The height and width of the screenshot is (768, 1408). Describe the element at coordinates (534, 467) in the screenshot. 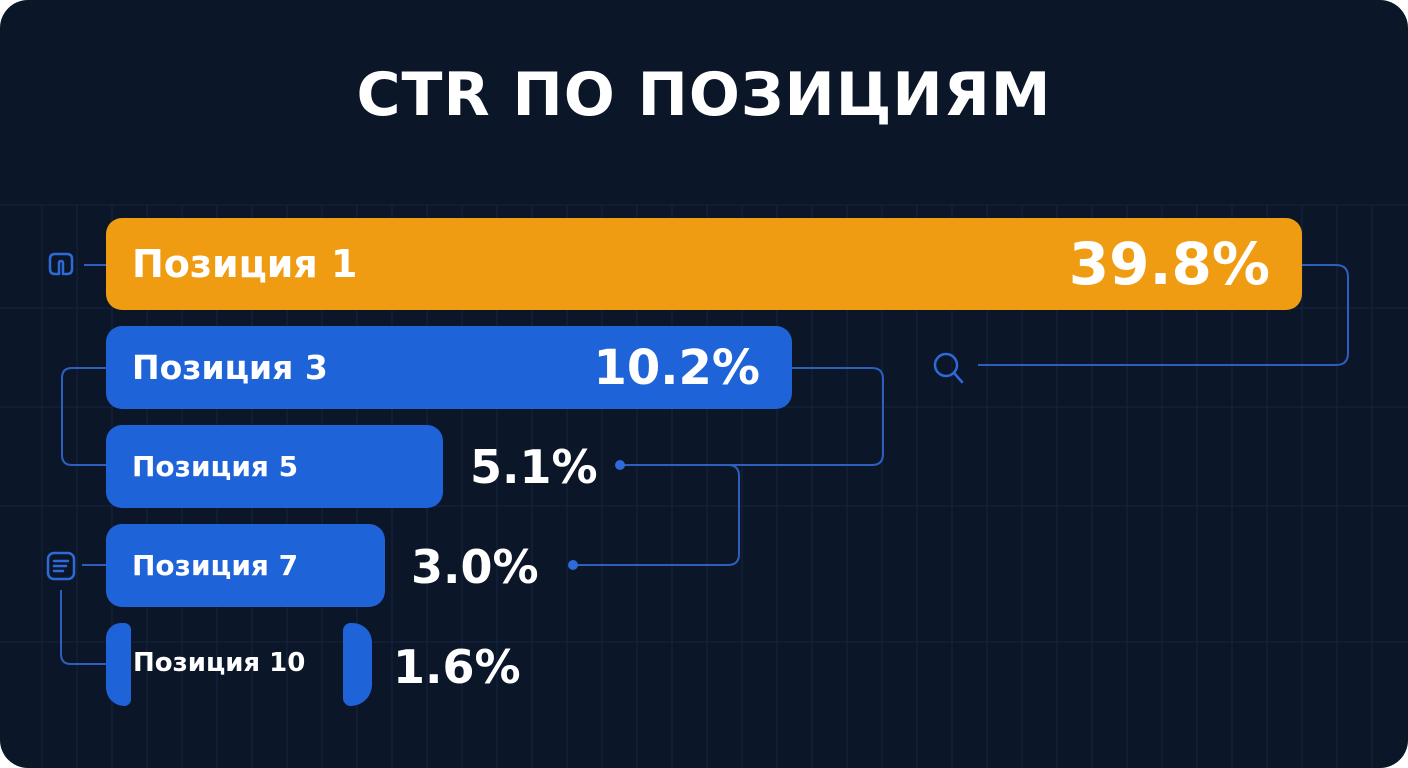

I see `bar-value-position-5: 5.1%` at that location.